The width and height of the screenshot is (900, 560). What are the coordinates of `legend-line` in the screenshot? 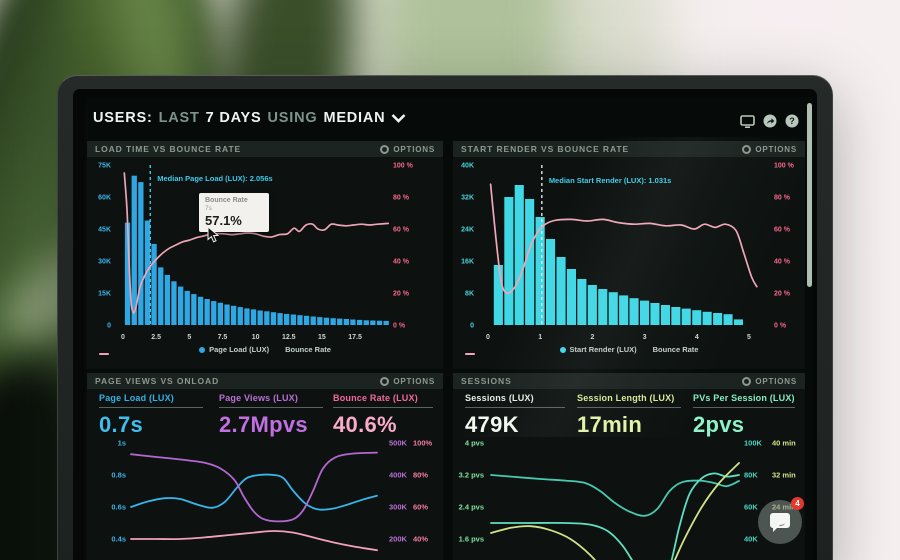 It's located at (104, 354).